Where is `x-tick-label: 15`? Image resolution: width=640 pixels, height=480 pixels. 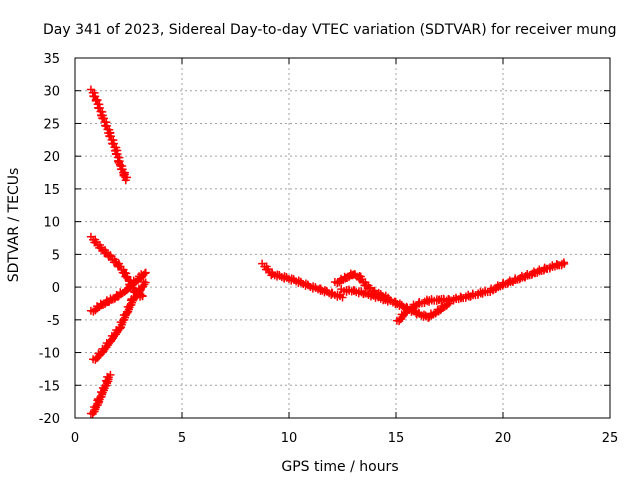 x-tick-label: 15 is located at coordinates (396, 438).